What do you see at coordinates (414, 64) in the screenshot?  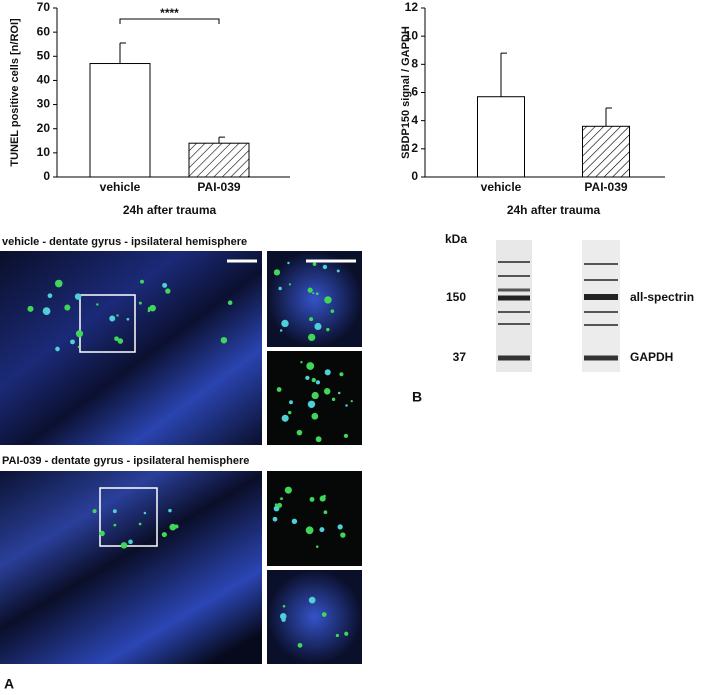 I see `y-tick-label: 8` at bounding box center [414, 64].